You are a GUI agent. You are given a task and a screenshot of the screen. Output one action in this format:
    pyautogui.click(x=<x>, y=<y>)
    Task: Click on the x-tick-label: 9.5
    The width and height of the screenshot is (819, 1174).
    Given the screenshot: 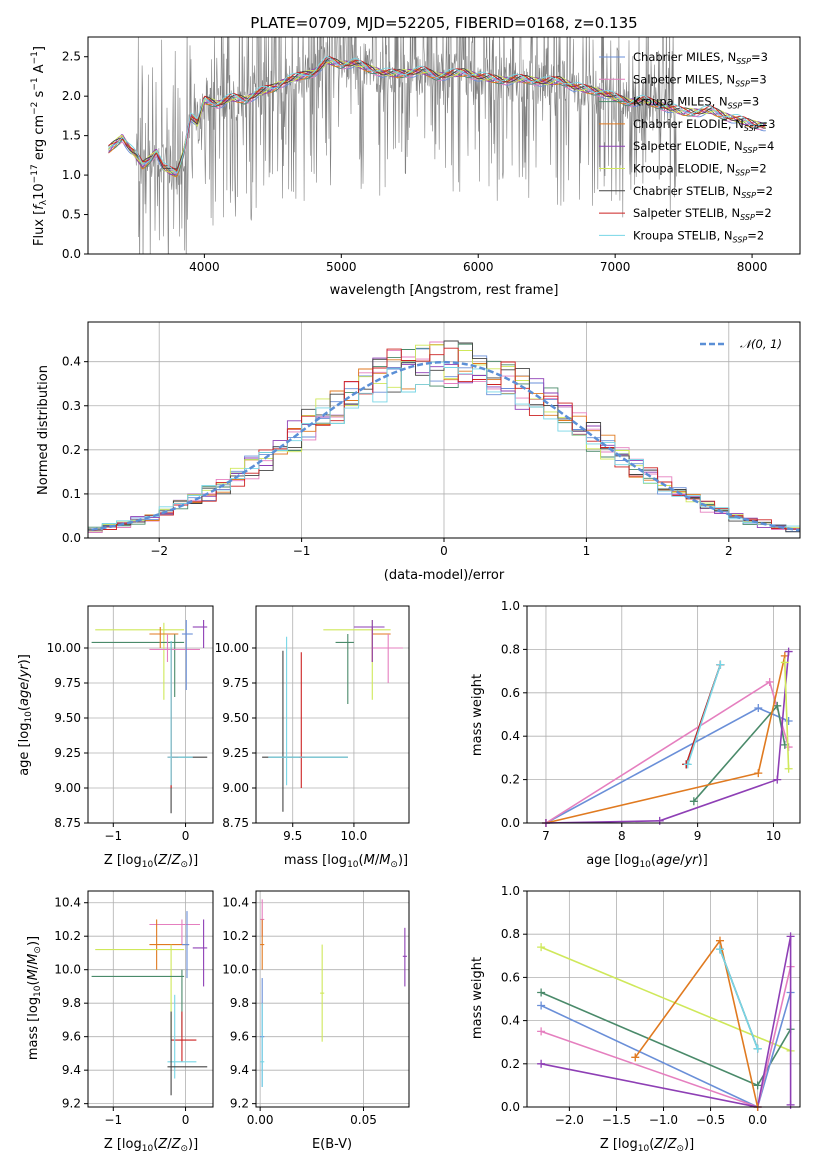 What is the action you would take?
    pyautogui.click(x=292, y=836)
    